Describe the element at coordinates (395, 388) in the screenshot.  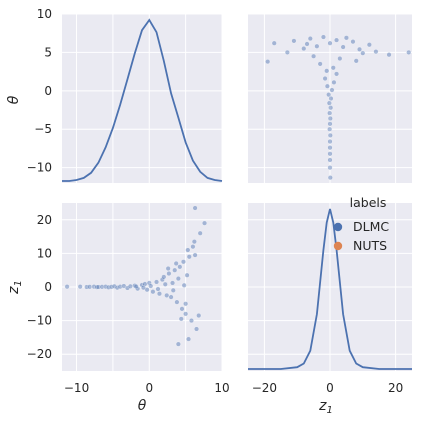
I see `x-tick-label-z1: 20` at that location.